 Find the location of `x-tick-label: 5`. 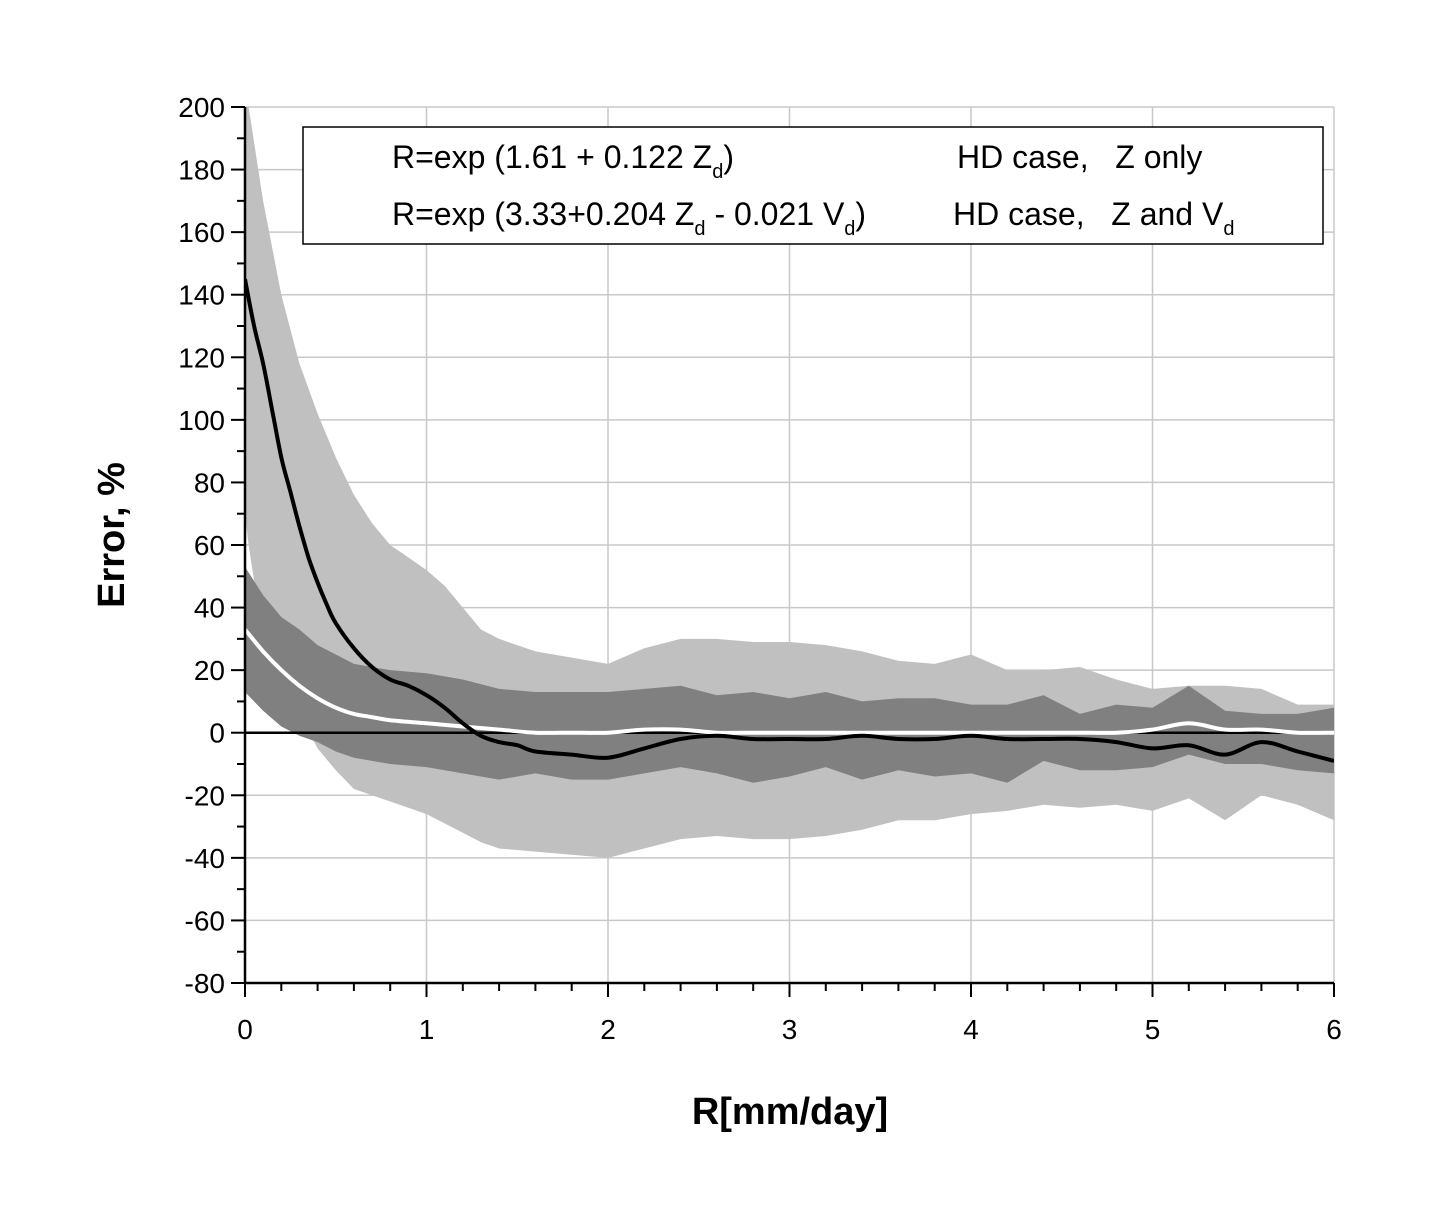

x-tick-label: 5 is located at coordinates (1153, 1029).